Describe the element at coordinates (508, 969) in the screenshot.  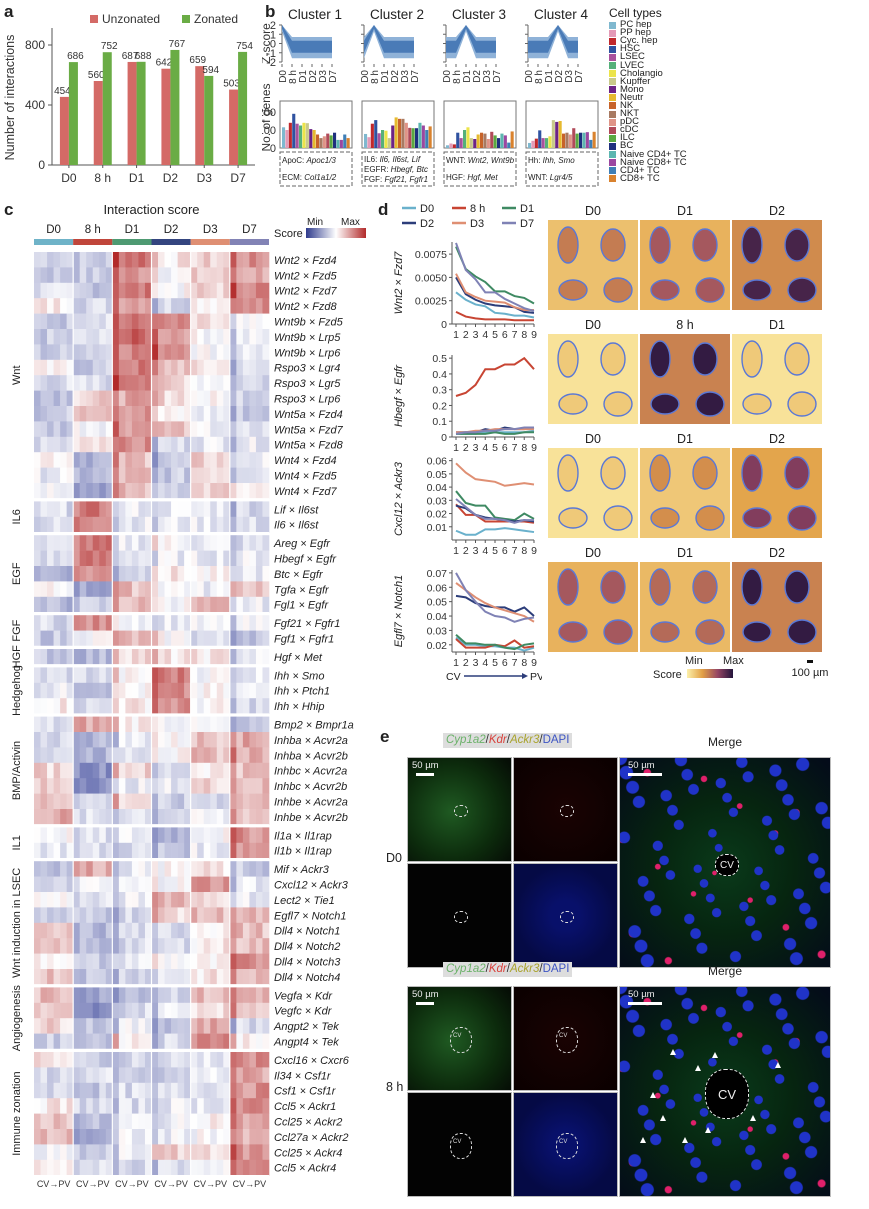
I see `stain-name: /` at that location.